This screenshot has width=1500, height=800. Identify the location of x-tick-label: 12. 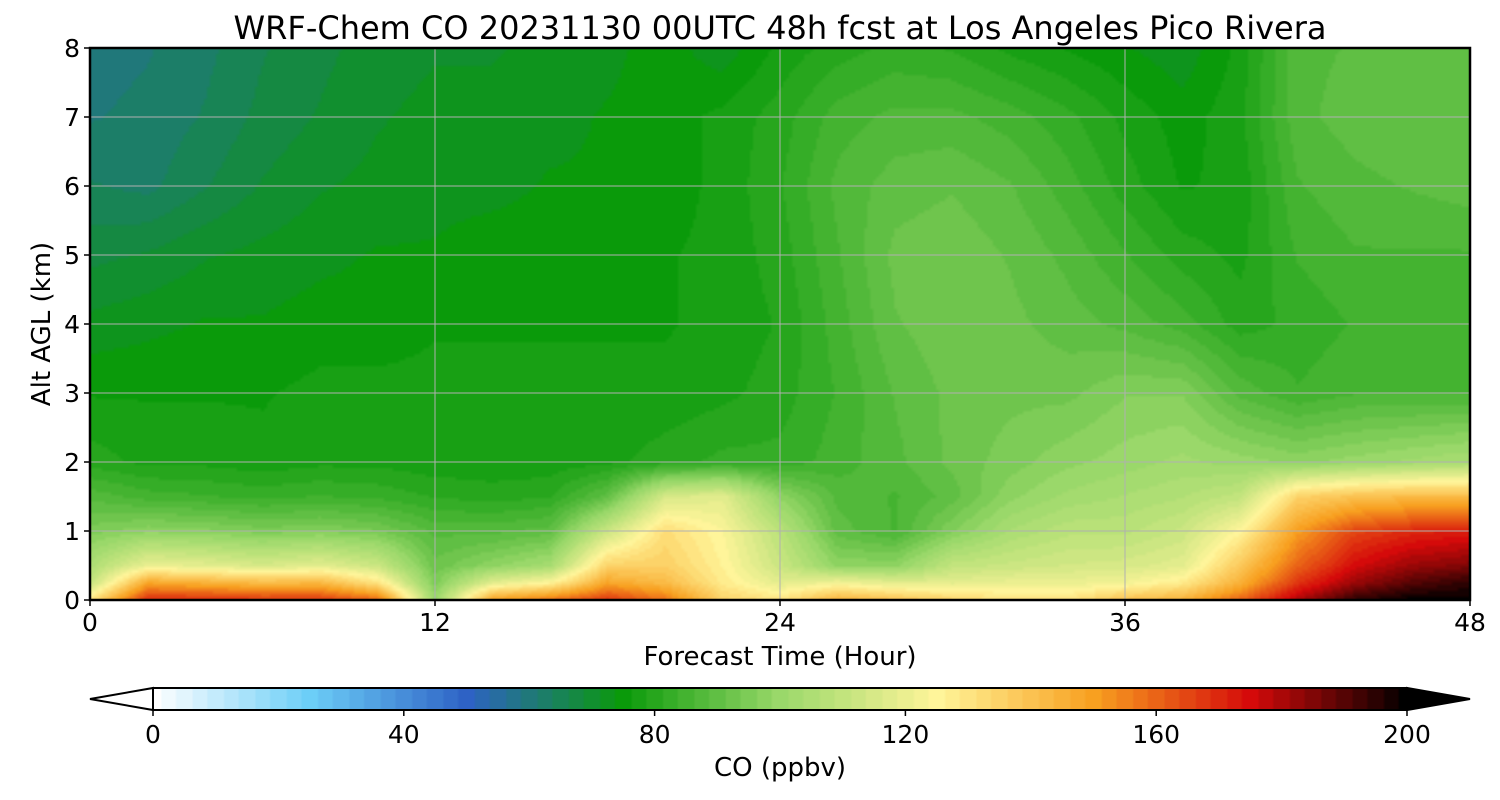
(435, 622).